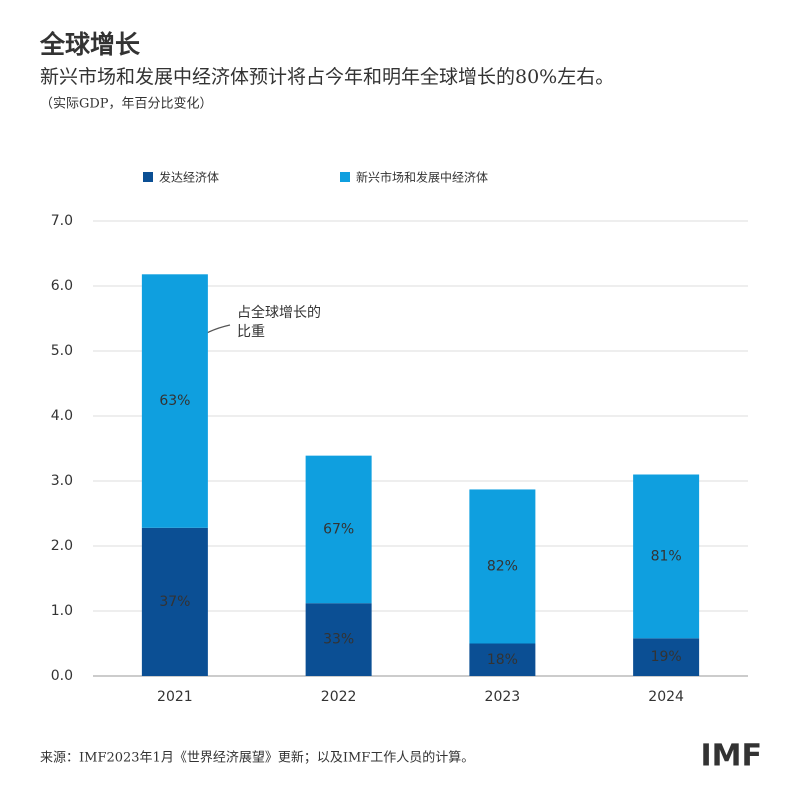 This screenshot has width=800, height=799. Describe the element at coordinates (666, 697) in the screenshot. I see `x-tick-label: 2024` at that location.